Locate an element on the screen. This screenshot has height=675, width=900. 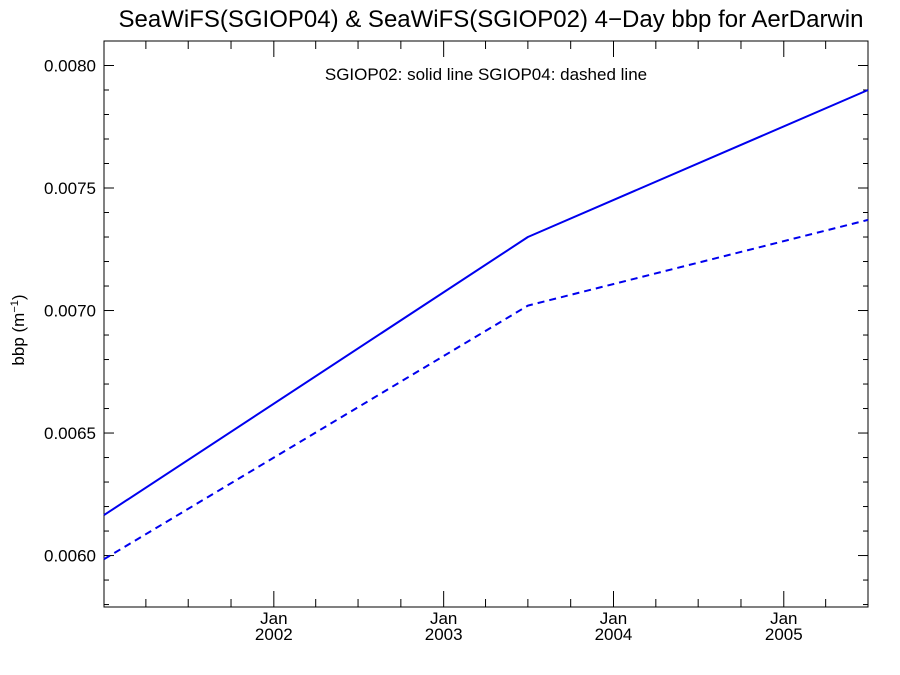
y-tick-label: 0.0065 is located at coordinates (70, 433).